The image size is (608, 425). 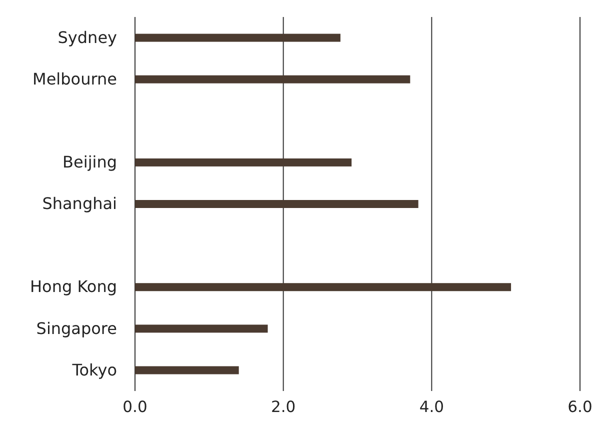 I want to click on x-tick-label: 4.0, so click(x=431, y=407).